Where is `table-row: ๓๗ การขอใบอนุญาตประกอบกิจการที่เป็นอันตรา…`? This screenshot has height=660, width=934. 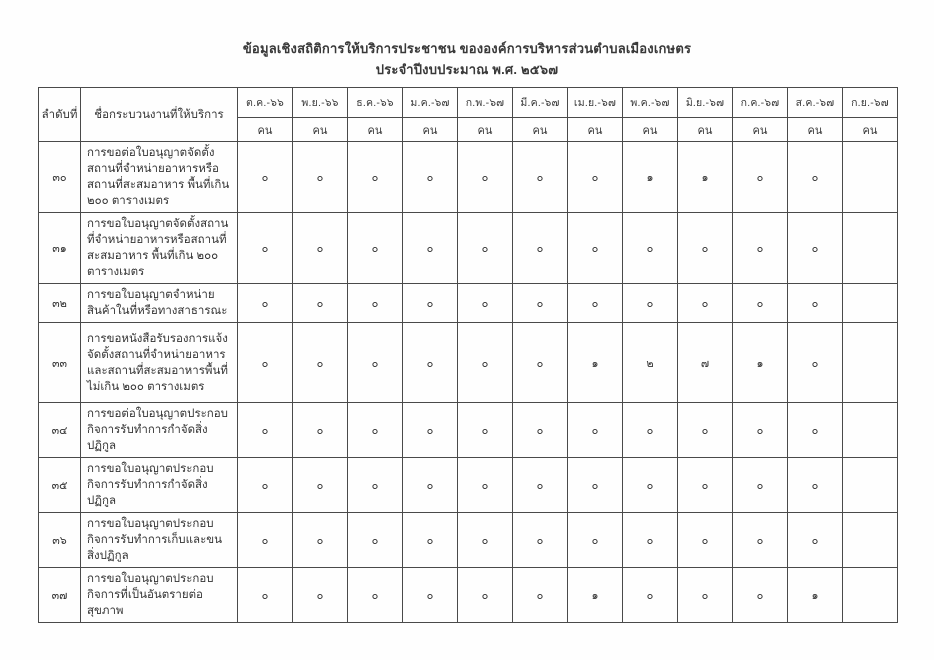 table-row: ๓๗ การขอใบอนุญาตประกอบกิจการที่เป็นอันตรา… is located at coordinates (468, 595).